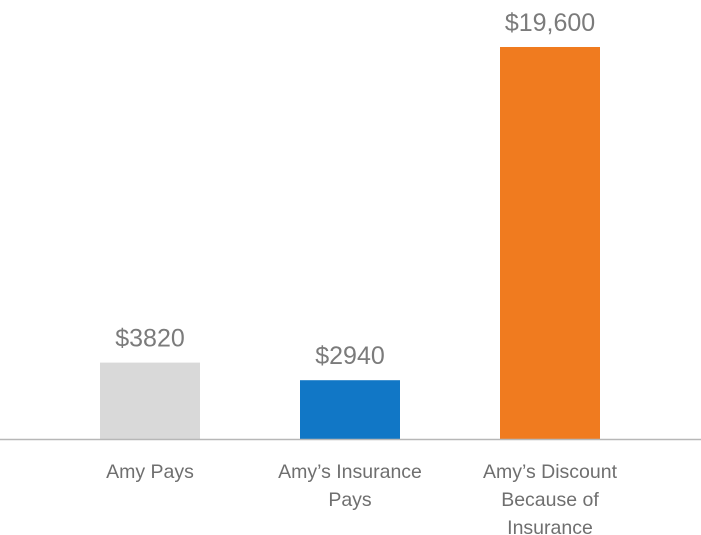 This screenshot has width=701, height=535. I want to click on bar-amy-pays, so click(150, 400).